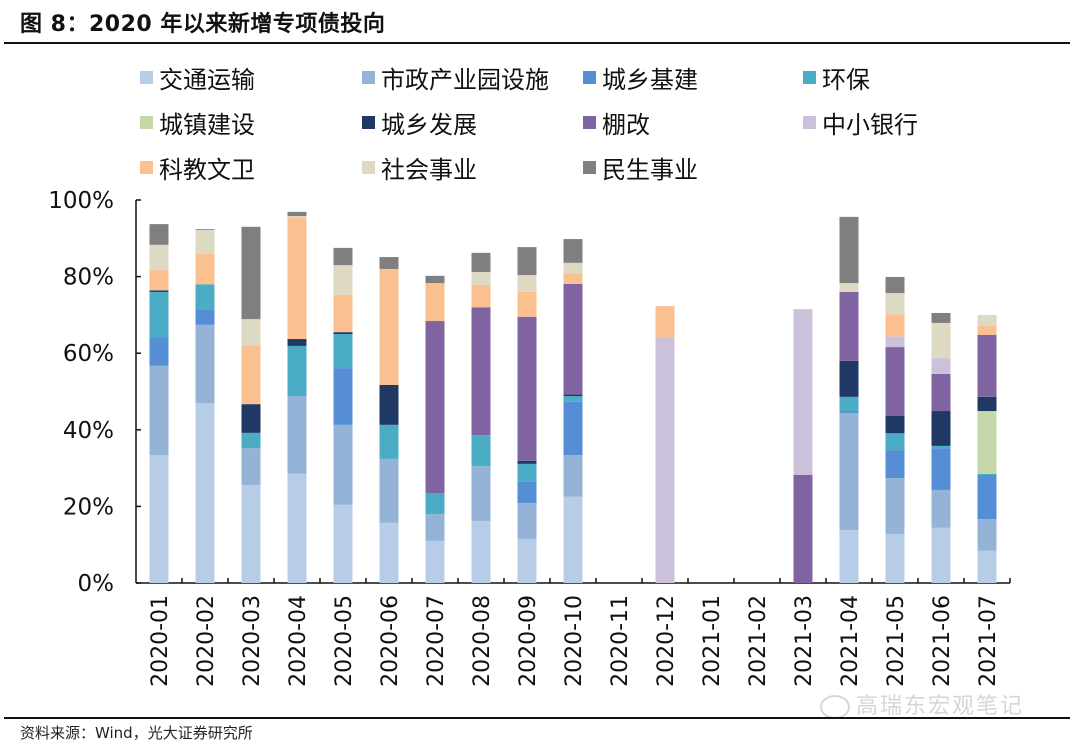 Image resolution: width=1080 pixels, height=750 pixels. Describe the element at coordinates (650, 170) in the screenshot. I see `legend-label: 民生事业` at that location.